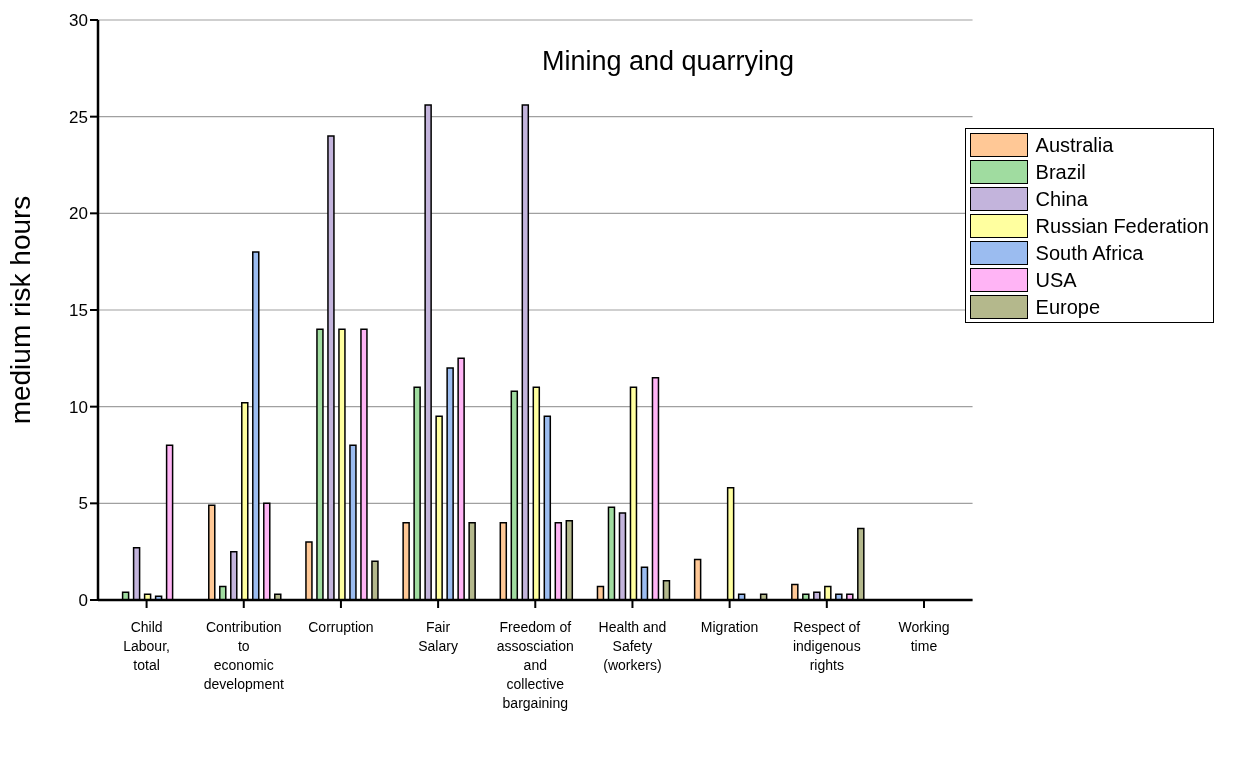 This screenshot has height=758, width=1236. I want to click on x-tick-label: Corruption, so click(341, 627).